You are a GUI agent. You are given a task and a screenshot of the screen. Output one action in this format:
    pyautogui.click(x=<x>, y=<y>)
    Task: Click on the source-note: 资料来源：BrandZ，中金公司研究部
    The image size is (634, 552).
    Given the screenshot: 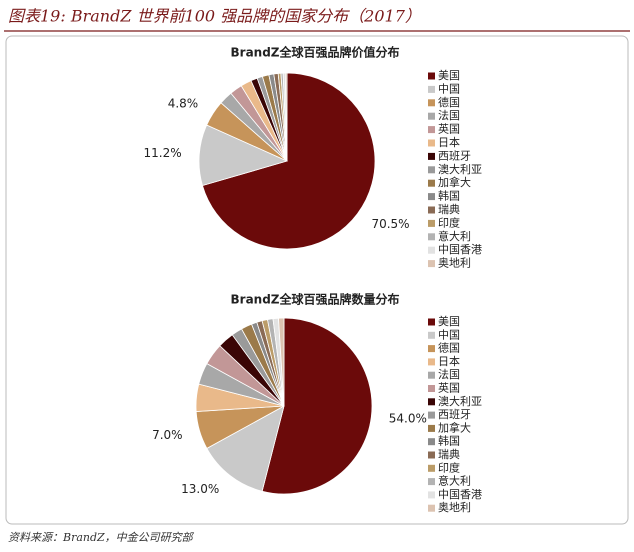 What is the action you would take?
    pyautogui.click(x=101, y=537)
    